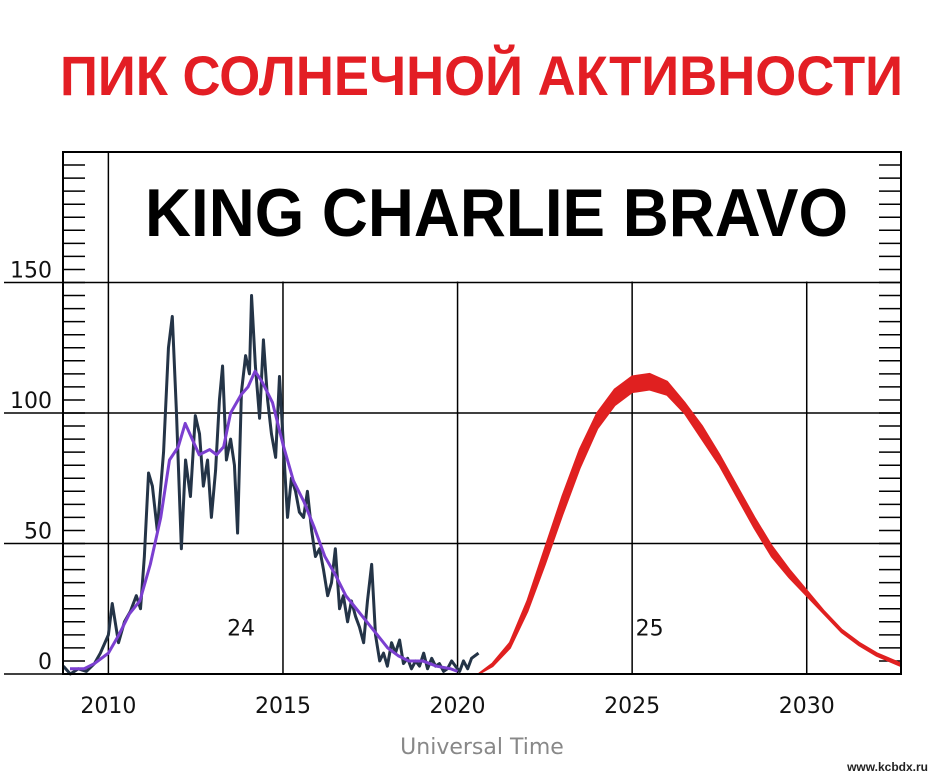 This screenshot has width=932, height=778. I want to click on x-axis-label: Universal Time, so click(482, 747).